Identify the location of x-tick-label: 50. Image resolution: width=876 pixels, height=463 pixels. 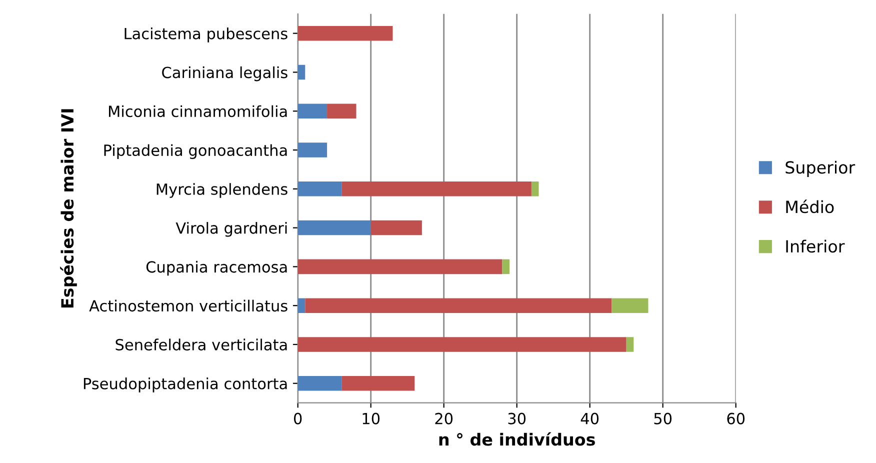
(663, 418).